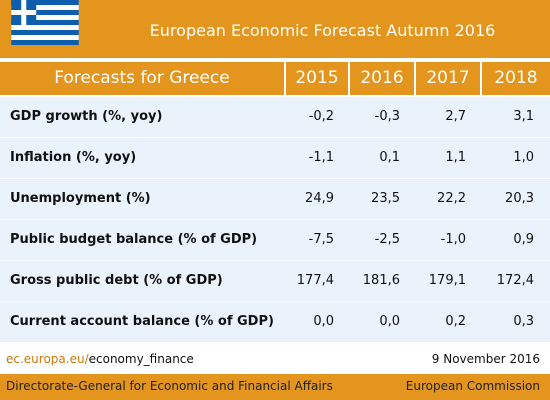  I want to click on cell-value: 0,1, so click(383, 158).